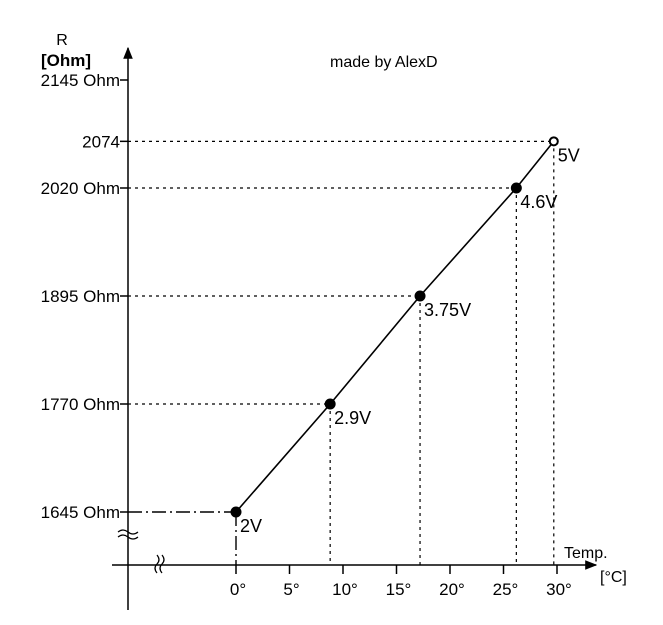 The width and height of the screenshot is (663, 625). Describe the element at coordinates (447, 310) in the screenshot. I see `voltage-label: 3.75V` at that location.